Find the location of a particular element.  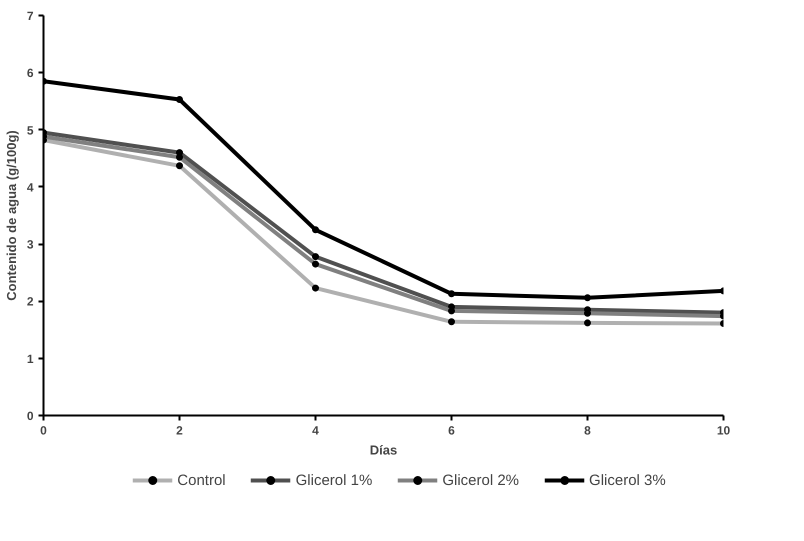

legend-label: Glicerol 1% is located at coordinates (334, 480).